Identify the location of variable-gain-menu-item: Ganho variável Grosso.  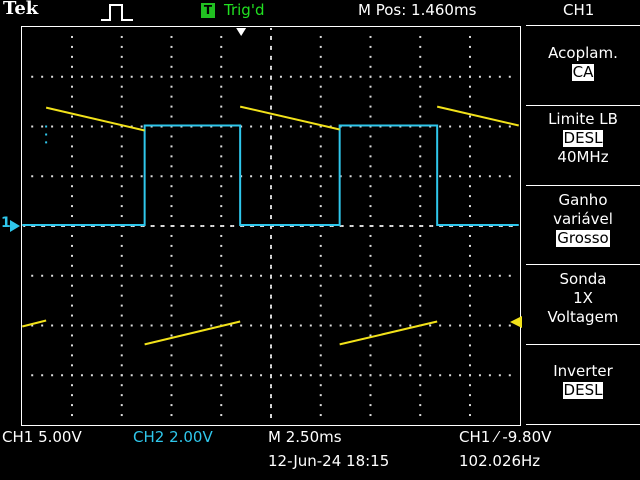
(583, 219).